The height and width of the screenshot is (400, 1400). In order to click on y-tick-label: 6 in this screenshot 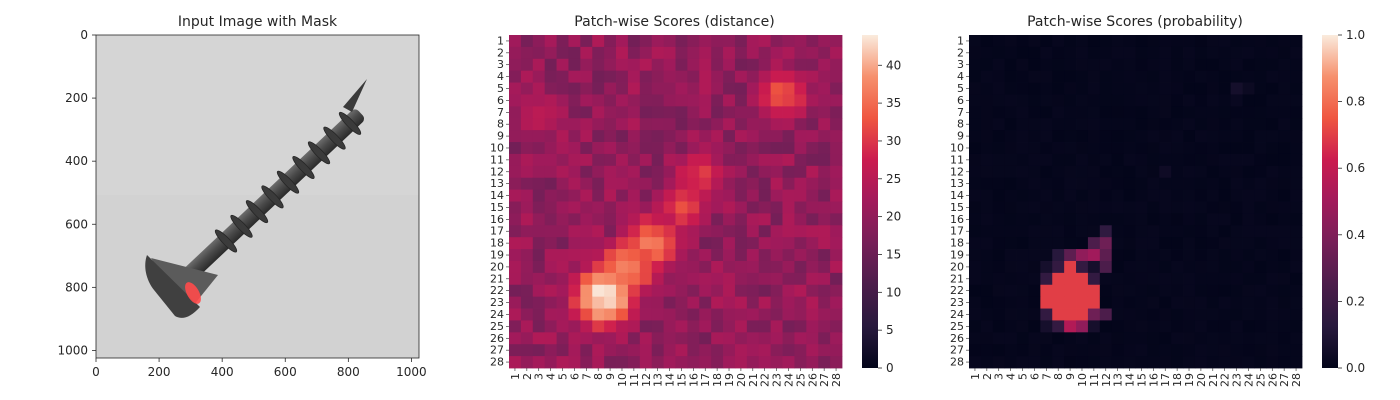, I will do `click(960, 100)`.